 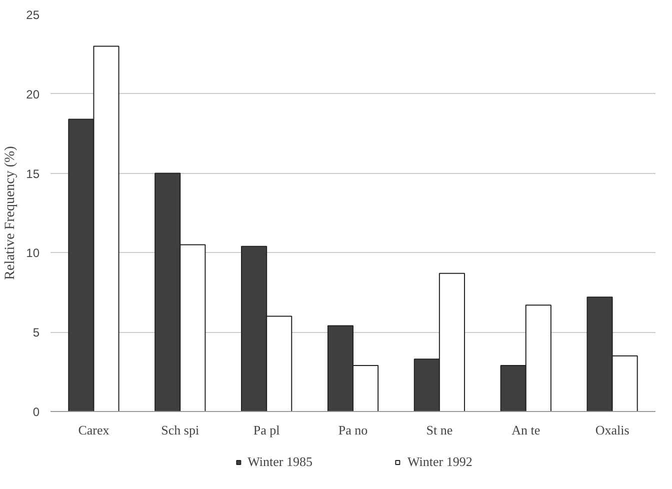 What do you see at coordinates (36, 333) in the screenshot?
I see `y-tick-label: 5` at bounding box center [36, 333].